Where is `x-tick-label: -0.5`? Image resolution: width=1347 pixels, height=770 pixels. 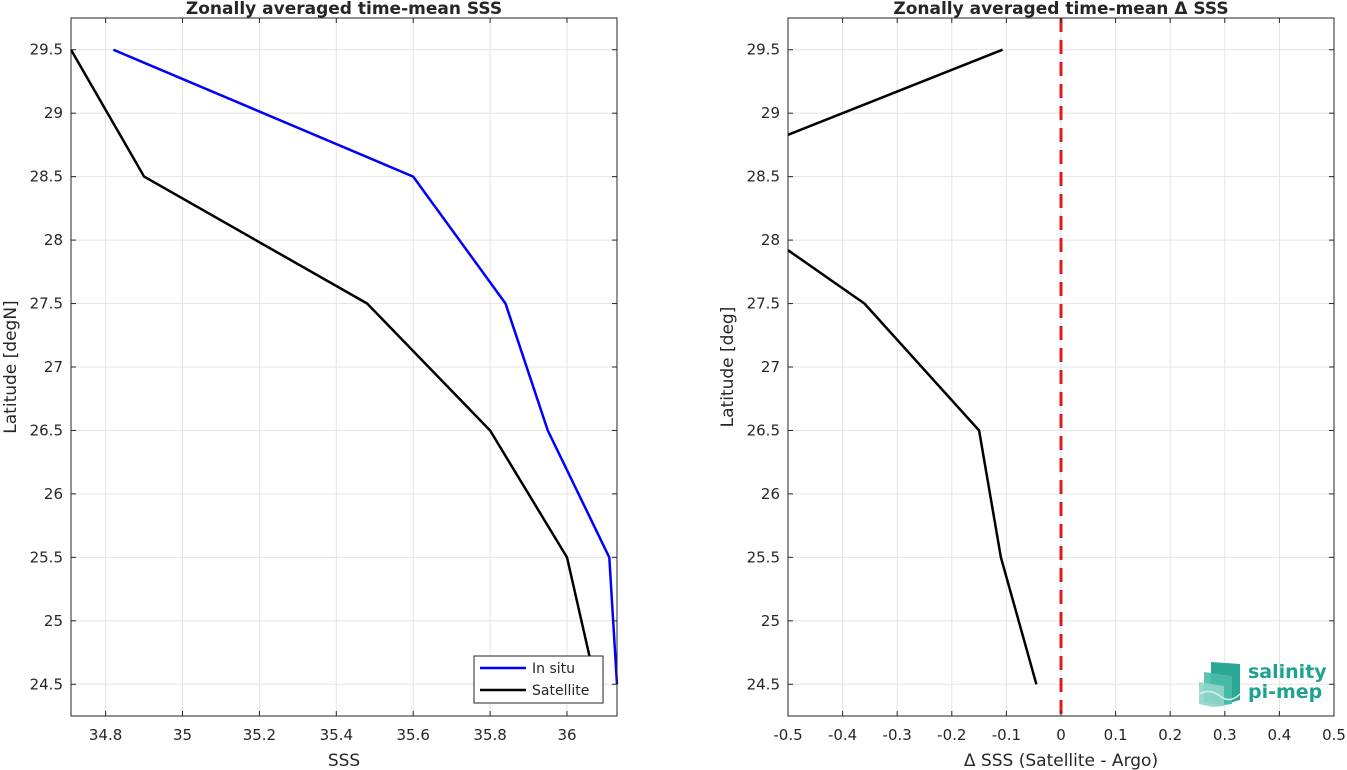
x-tick-label: -0.5 is located at coordinates (787, 735).